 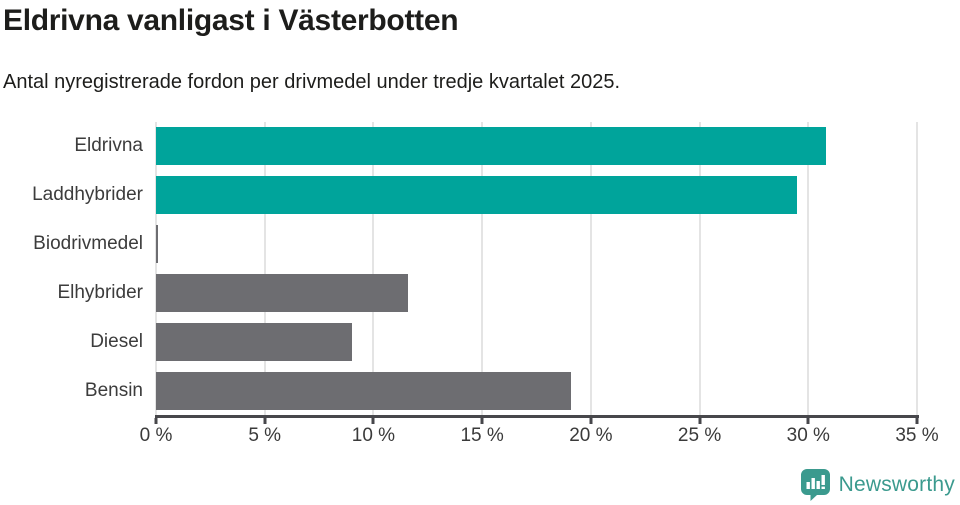 What do you see at coordinates (896, 484) in the screenshot?
I see `newsworthy-logo-text: Newsworthy` at bounding box center [896, 484].